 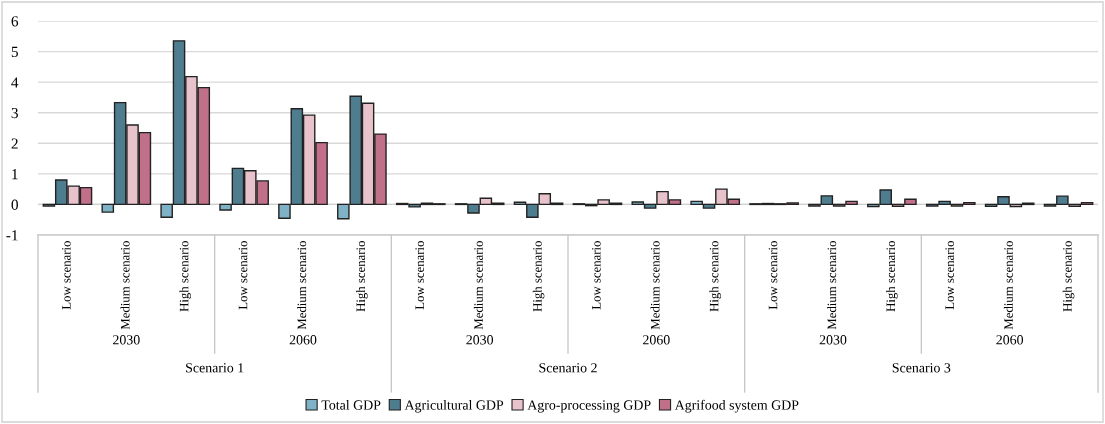 I want to click on legend-label: Agricultural GDP, so click(x=454, y=406).